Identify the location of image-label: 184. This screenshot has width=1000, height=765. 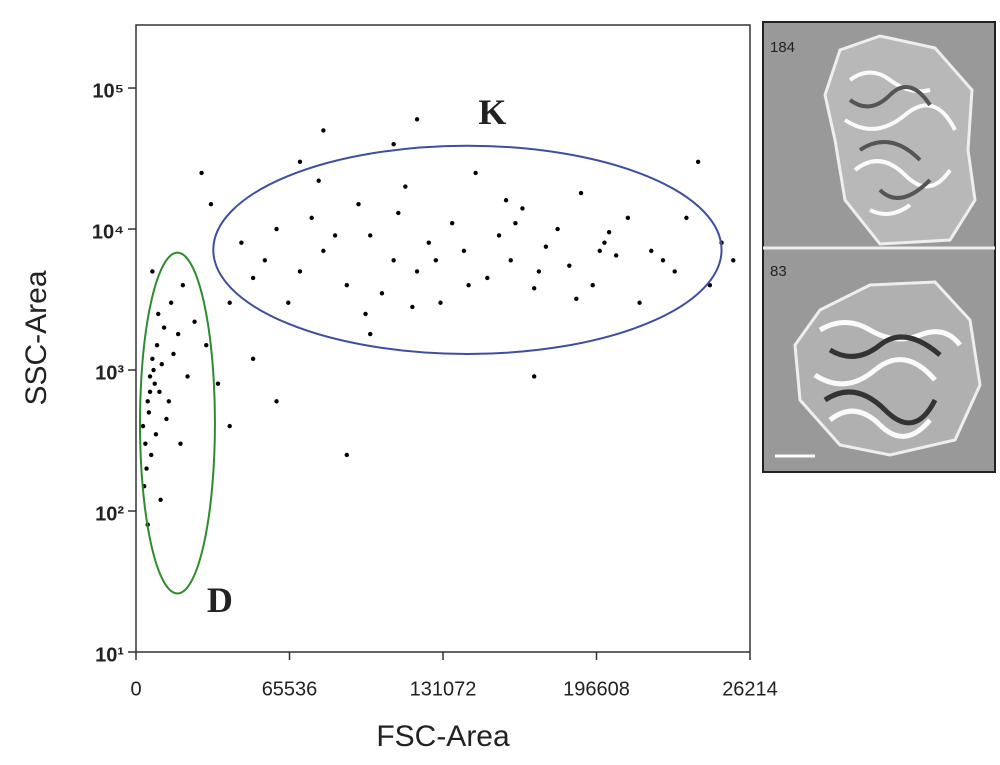
(782, 47).